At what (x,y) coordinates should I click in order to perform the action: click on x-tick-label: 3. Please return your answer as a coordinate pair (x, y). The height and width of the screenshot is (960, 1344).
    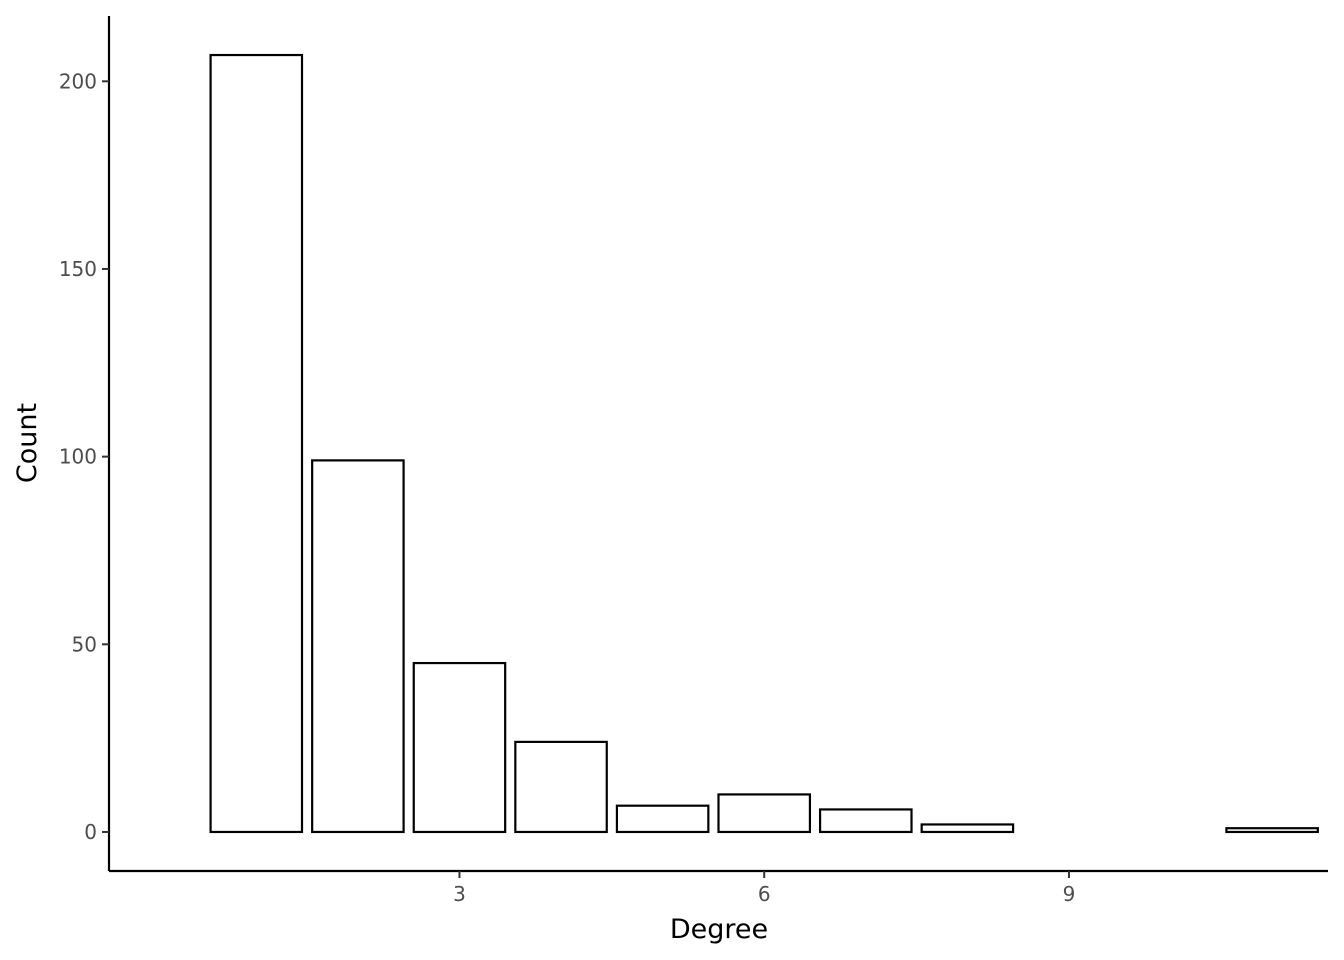
    Looking at the image, I should click on (459, 894).